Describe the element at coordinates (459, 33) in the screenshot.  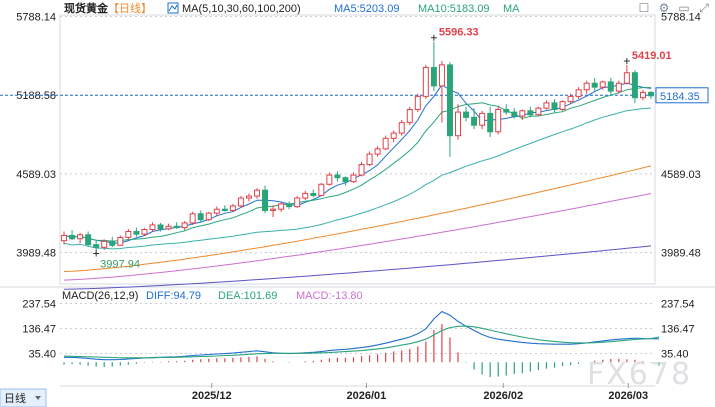
I see `annotation-high-label: 5596.33` at that location.